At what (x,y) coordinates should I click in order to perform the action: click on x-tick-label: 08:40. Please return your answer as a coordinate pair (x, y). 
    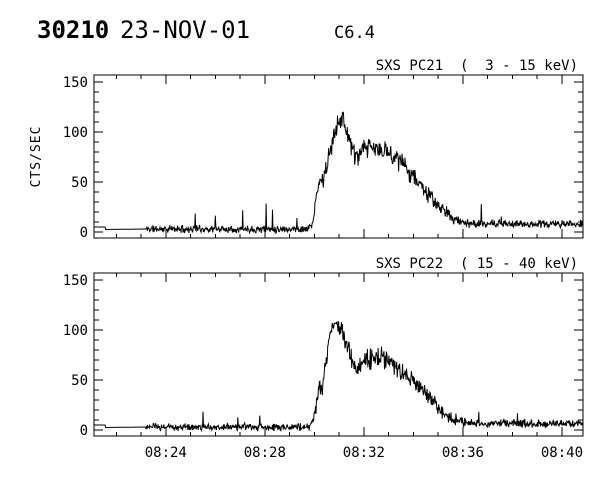
    Looking at the image, I should click on (562, 453).